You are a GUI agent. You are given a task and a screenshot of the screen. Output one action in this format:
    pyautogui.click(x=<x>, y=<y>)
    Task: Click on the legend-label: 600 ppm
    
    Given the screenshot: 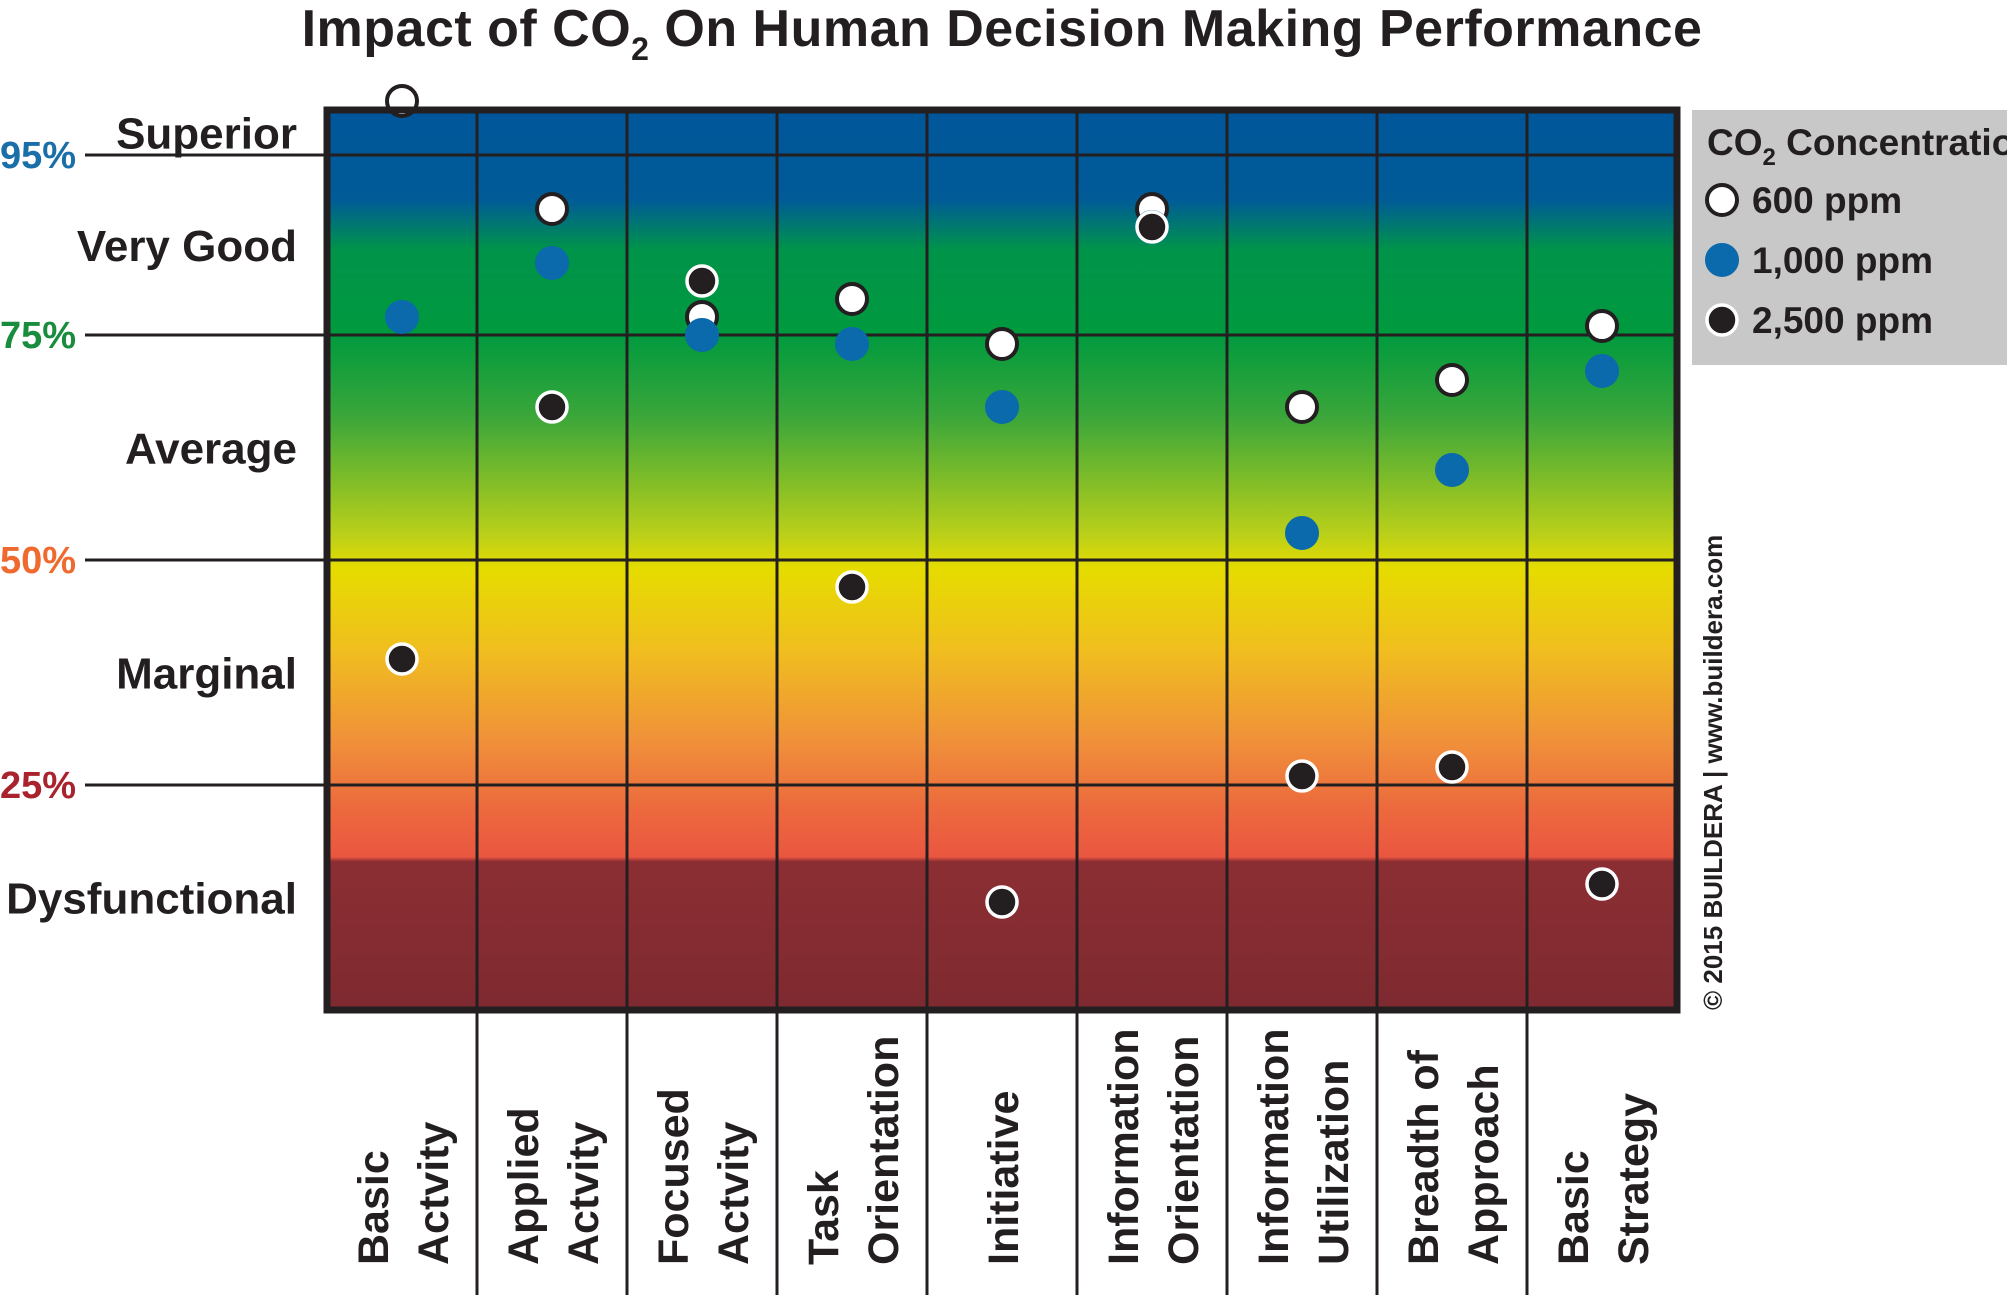 What is the action you would take?
    pyautogui.click(x=1827, y=200)
    